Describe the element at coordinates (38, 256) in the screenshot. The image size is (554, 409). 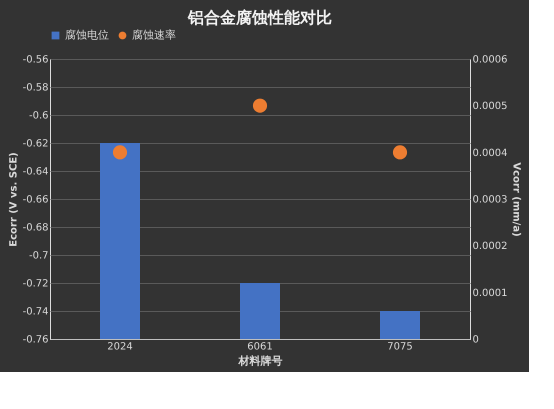
I see `y-tick-label: -0.7` at that location.